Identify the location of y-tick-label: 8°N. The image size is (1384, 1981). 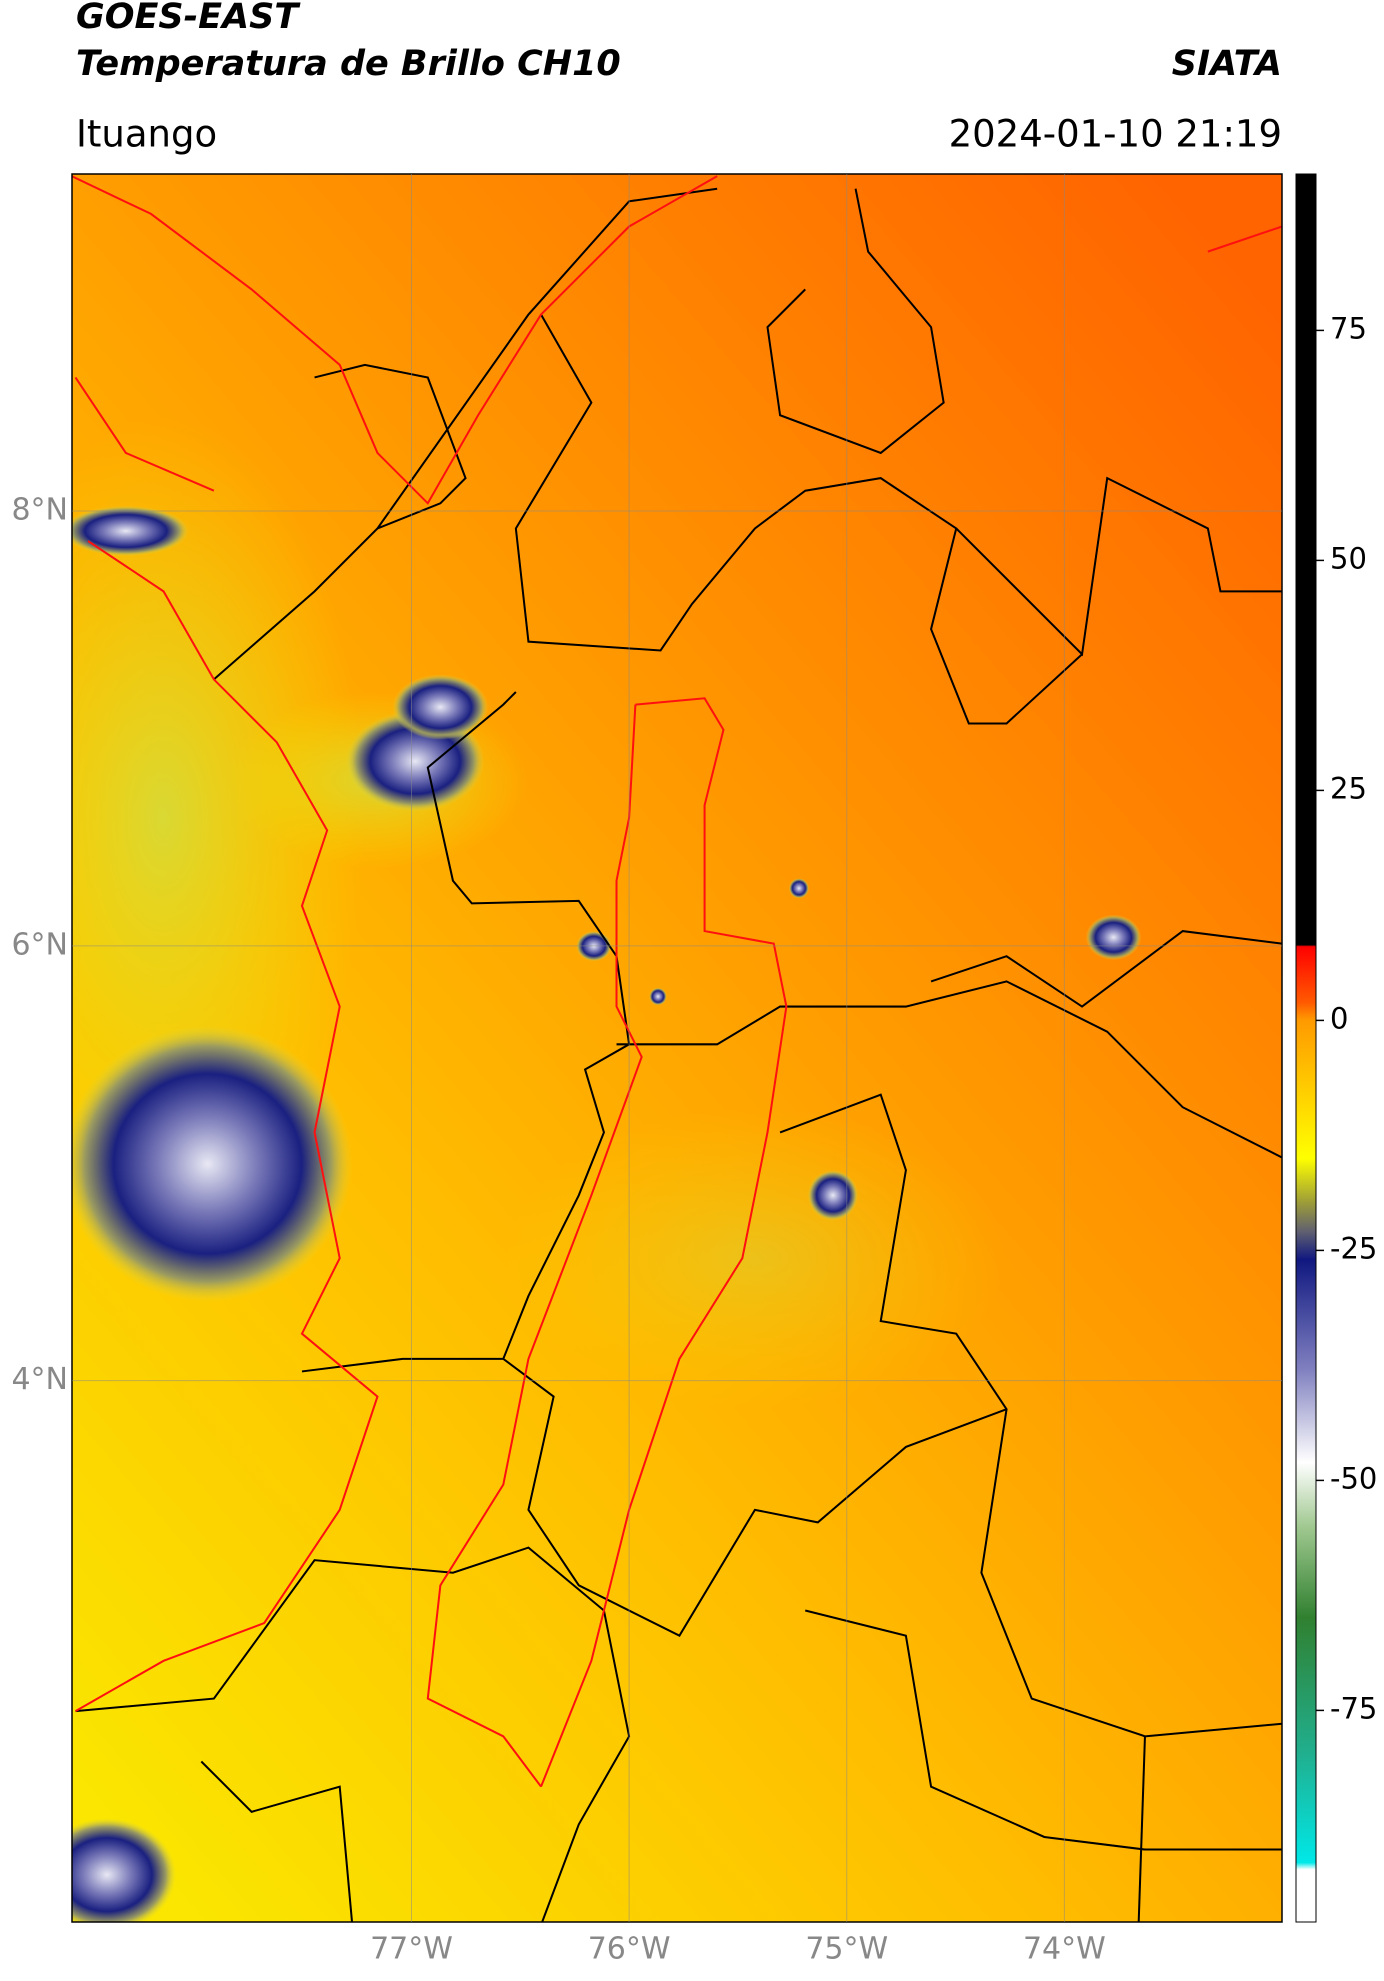
(39, 509).